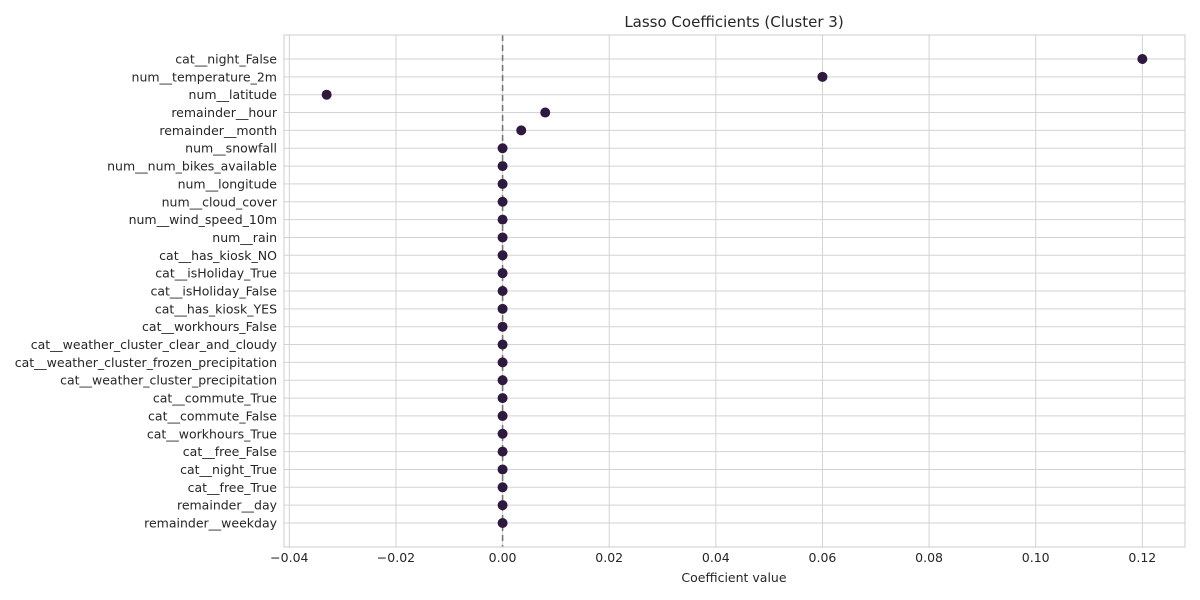 This screenshot has height=600, width=1200. I want to click on y-tick-label: num__wind_speed_10m, so click(203, 219).